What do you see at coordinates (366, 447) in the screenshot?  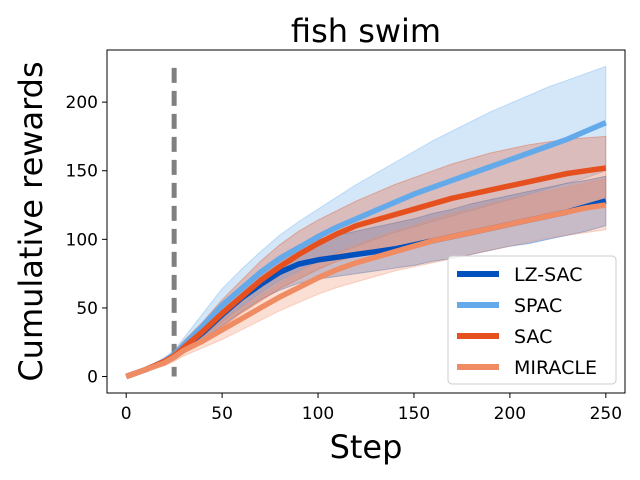 I see `x-axis-label: Step` at bounding box center [366, 447].